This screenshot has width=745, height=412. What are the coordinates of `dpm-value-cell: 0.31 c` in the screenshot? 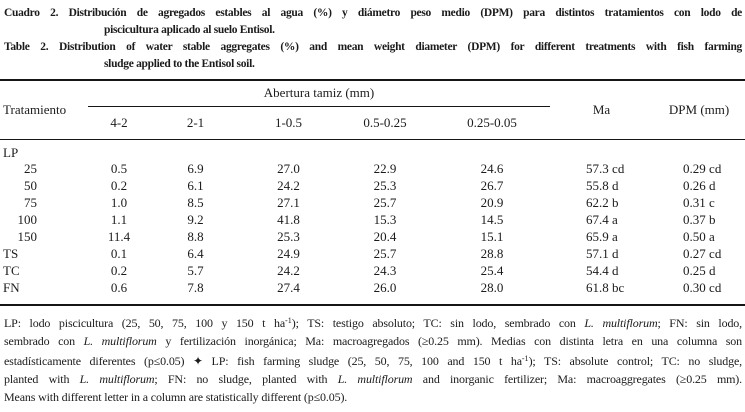 It's located at (699, 202).